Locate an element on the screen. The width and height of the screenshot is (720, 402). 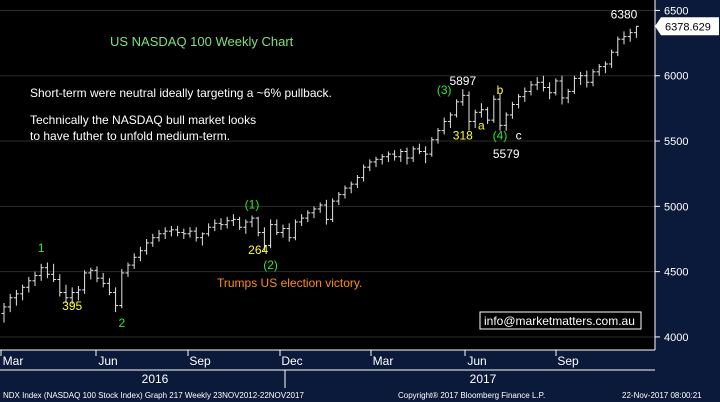
wave-label: 5579 is located at coordinates (506, 154).